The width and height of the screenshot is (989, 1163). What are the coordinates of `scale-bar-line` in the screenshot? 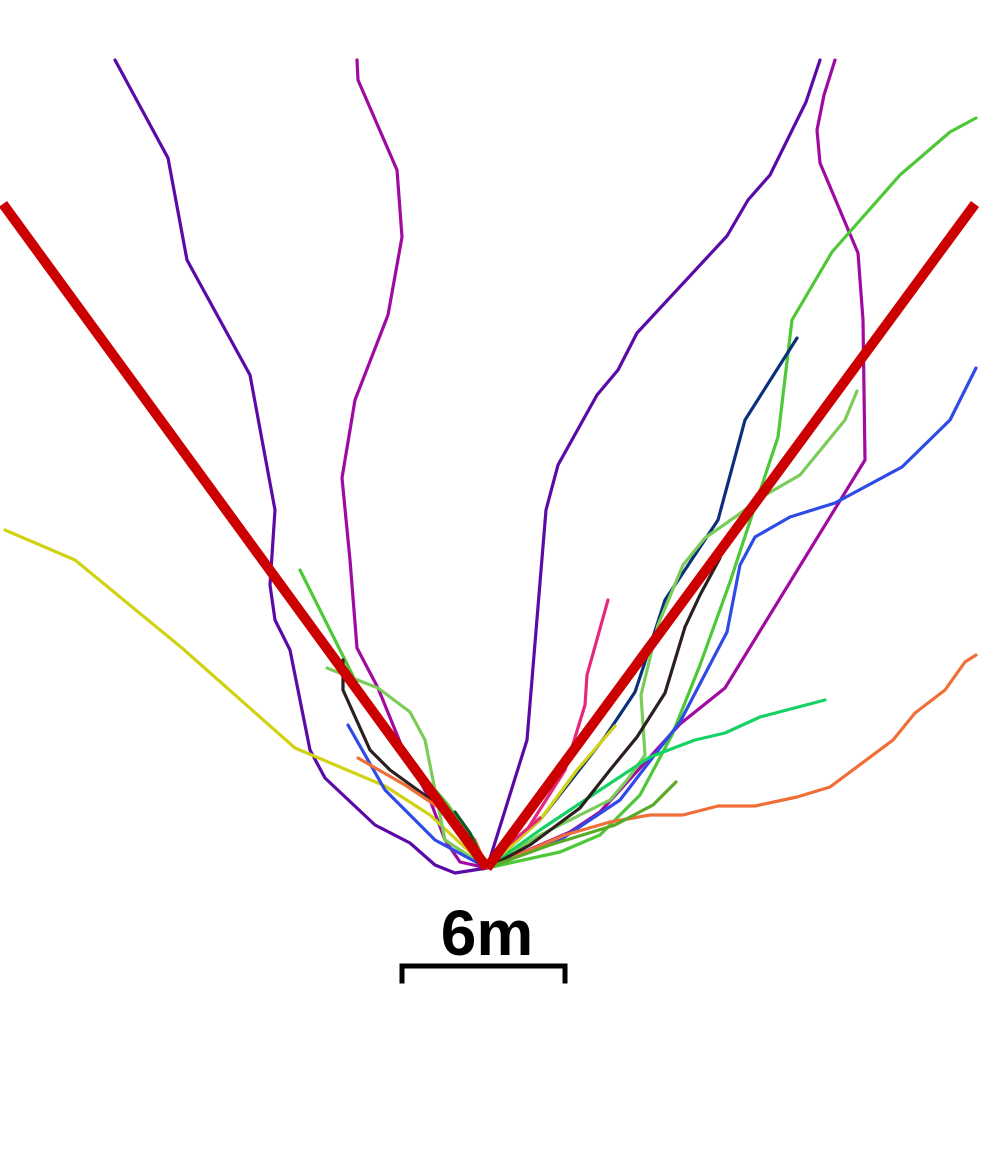 It's located at (483, 973).